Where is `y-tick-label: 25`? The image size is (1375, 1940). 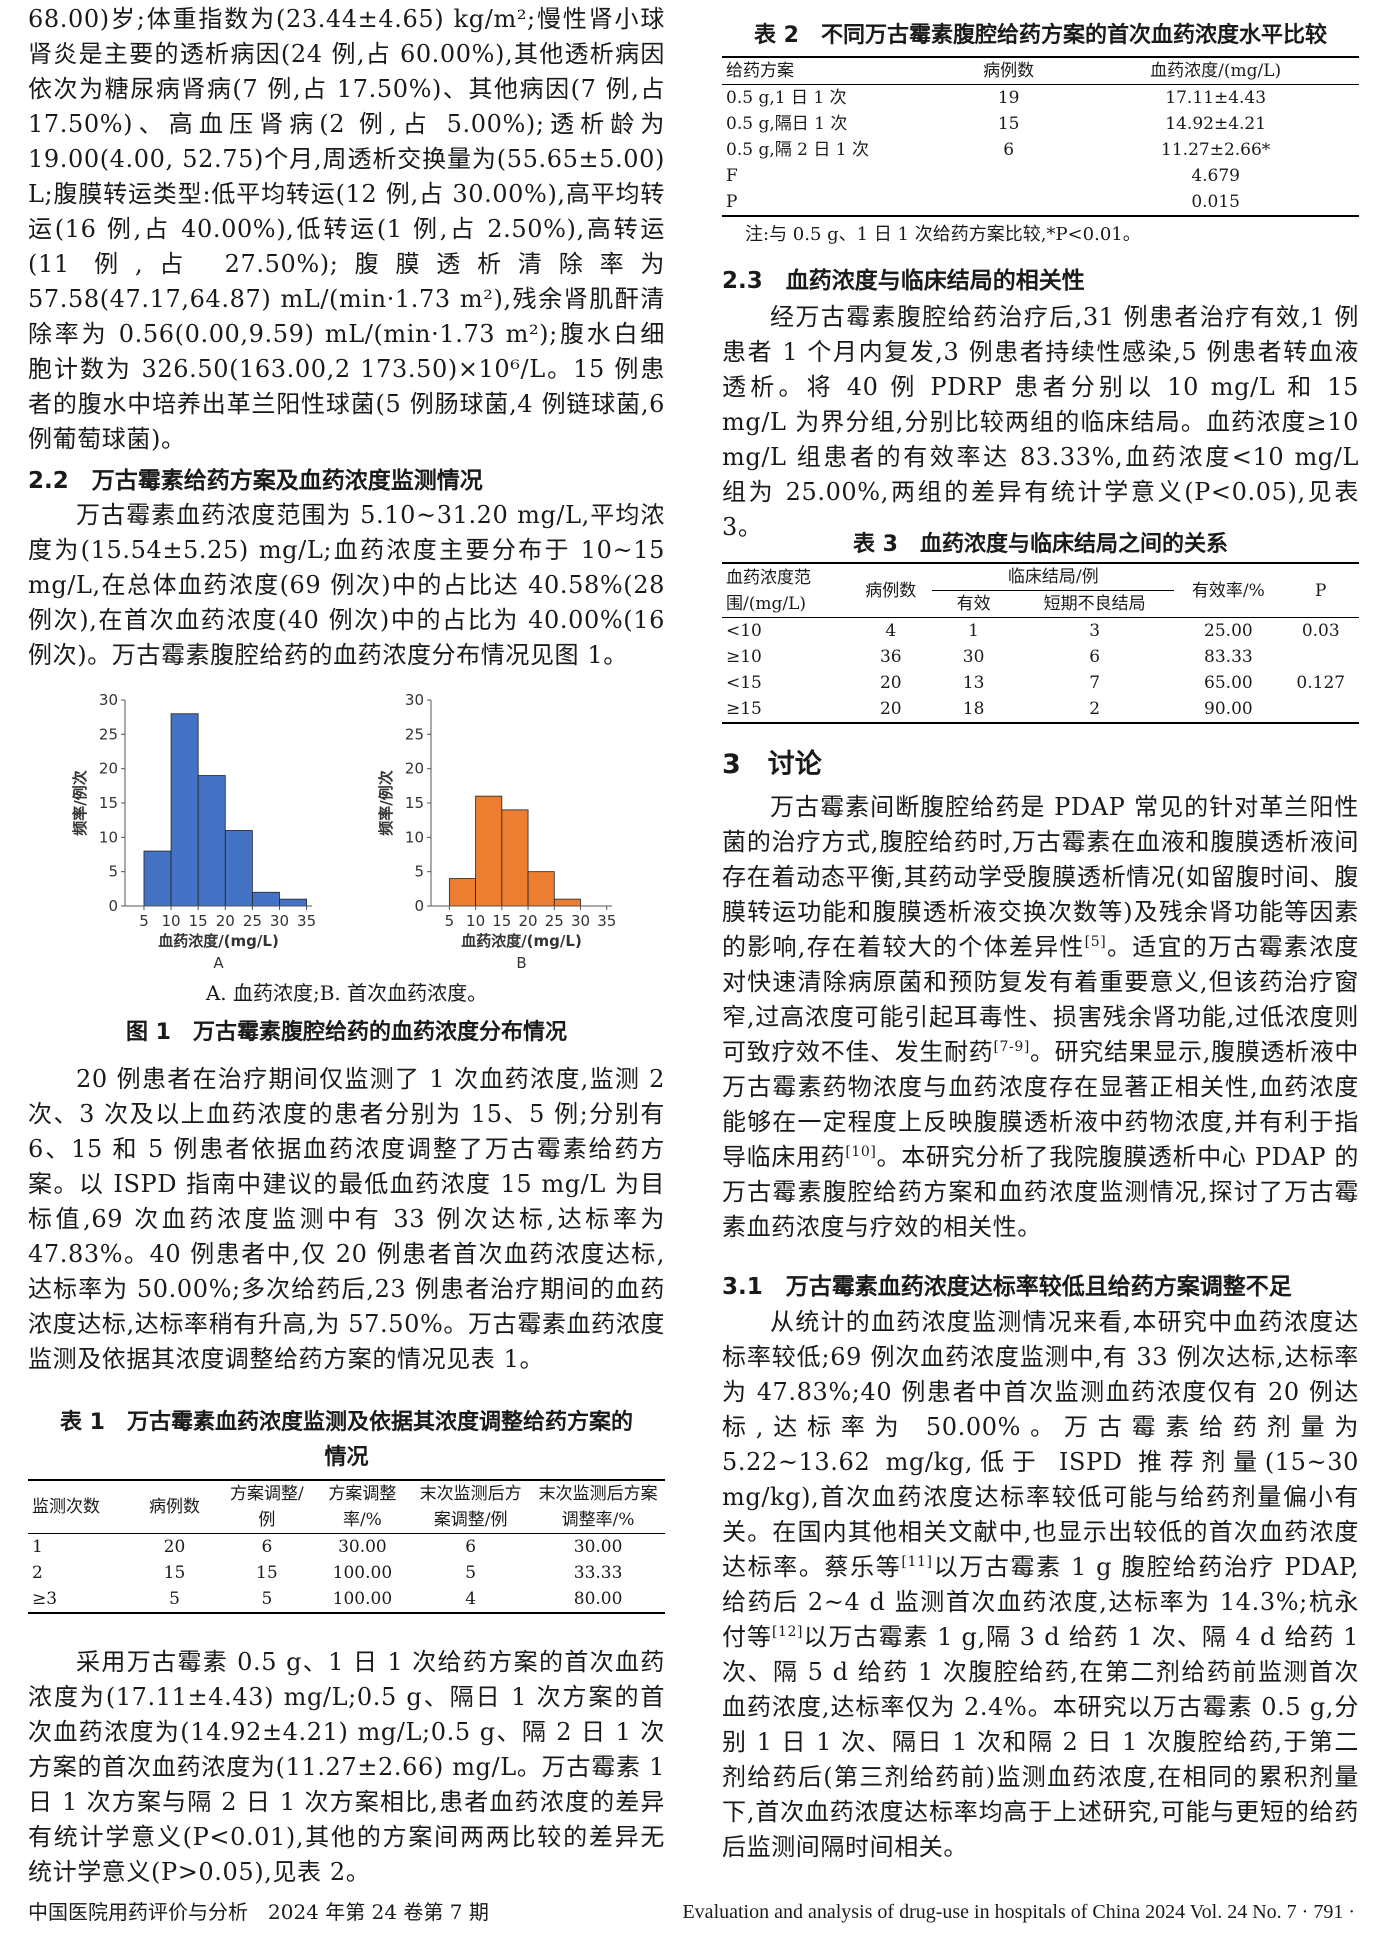
y-tick-label: 25 is located at coordinates (108, 734).